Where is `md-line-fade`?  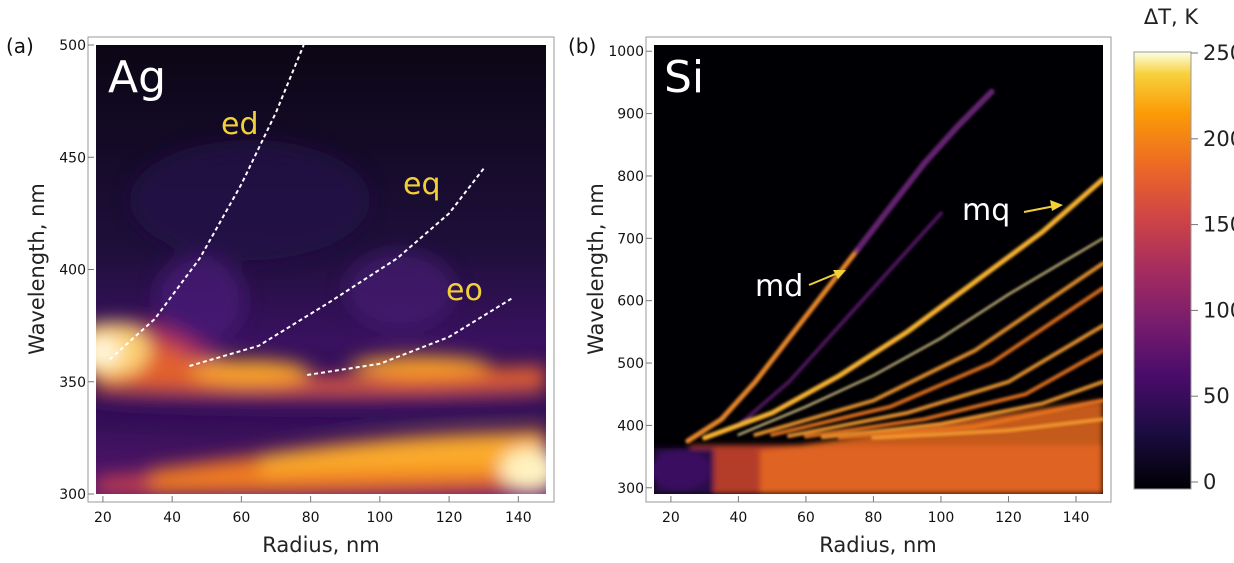 md-line-fade is located at coordinates (924, 171).